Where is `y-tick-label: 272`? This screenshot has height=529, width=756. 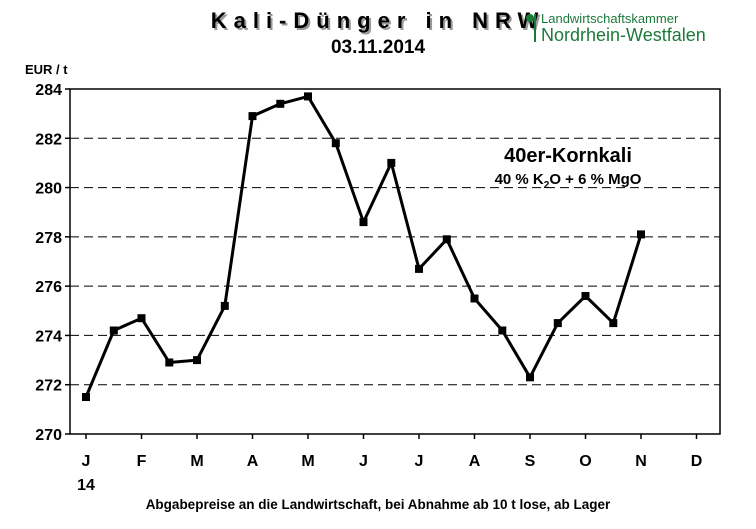 y-tick-label: 272 is located at coordinates (48, 386).